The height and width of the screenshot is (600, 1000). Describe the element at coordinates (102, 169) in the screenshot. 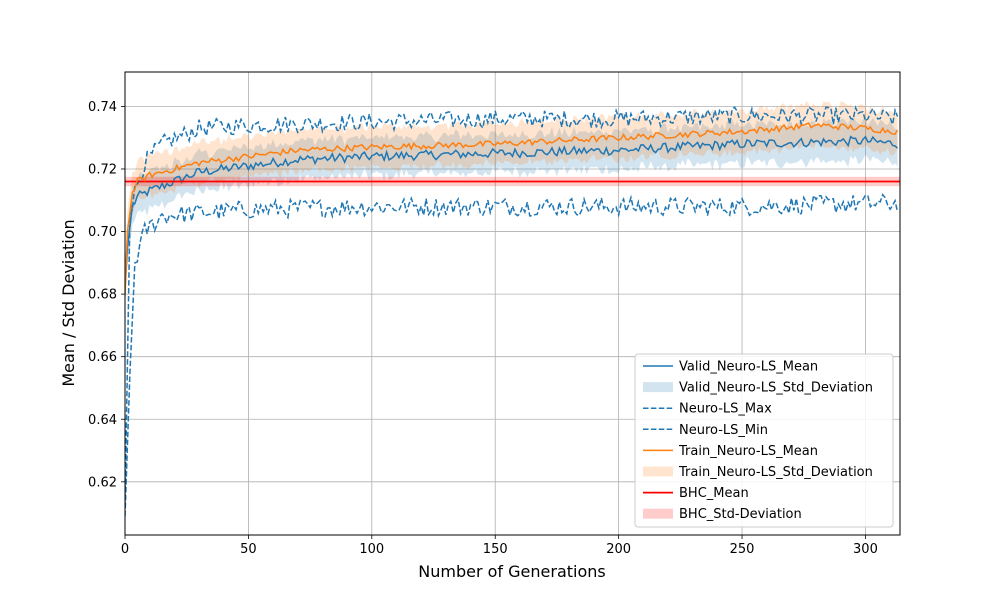

I see `y-tick-label: 0.72` at that location.